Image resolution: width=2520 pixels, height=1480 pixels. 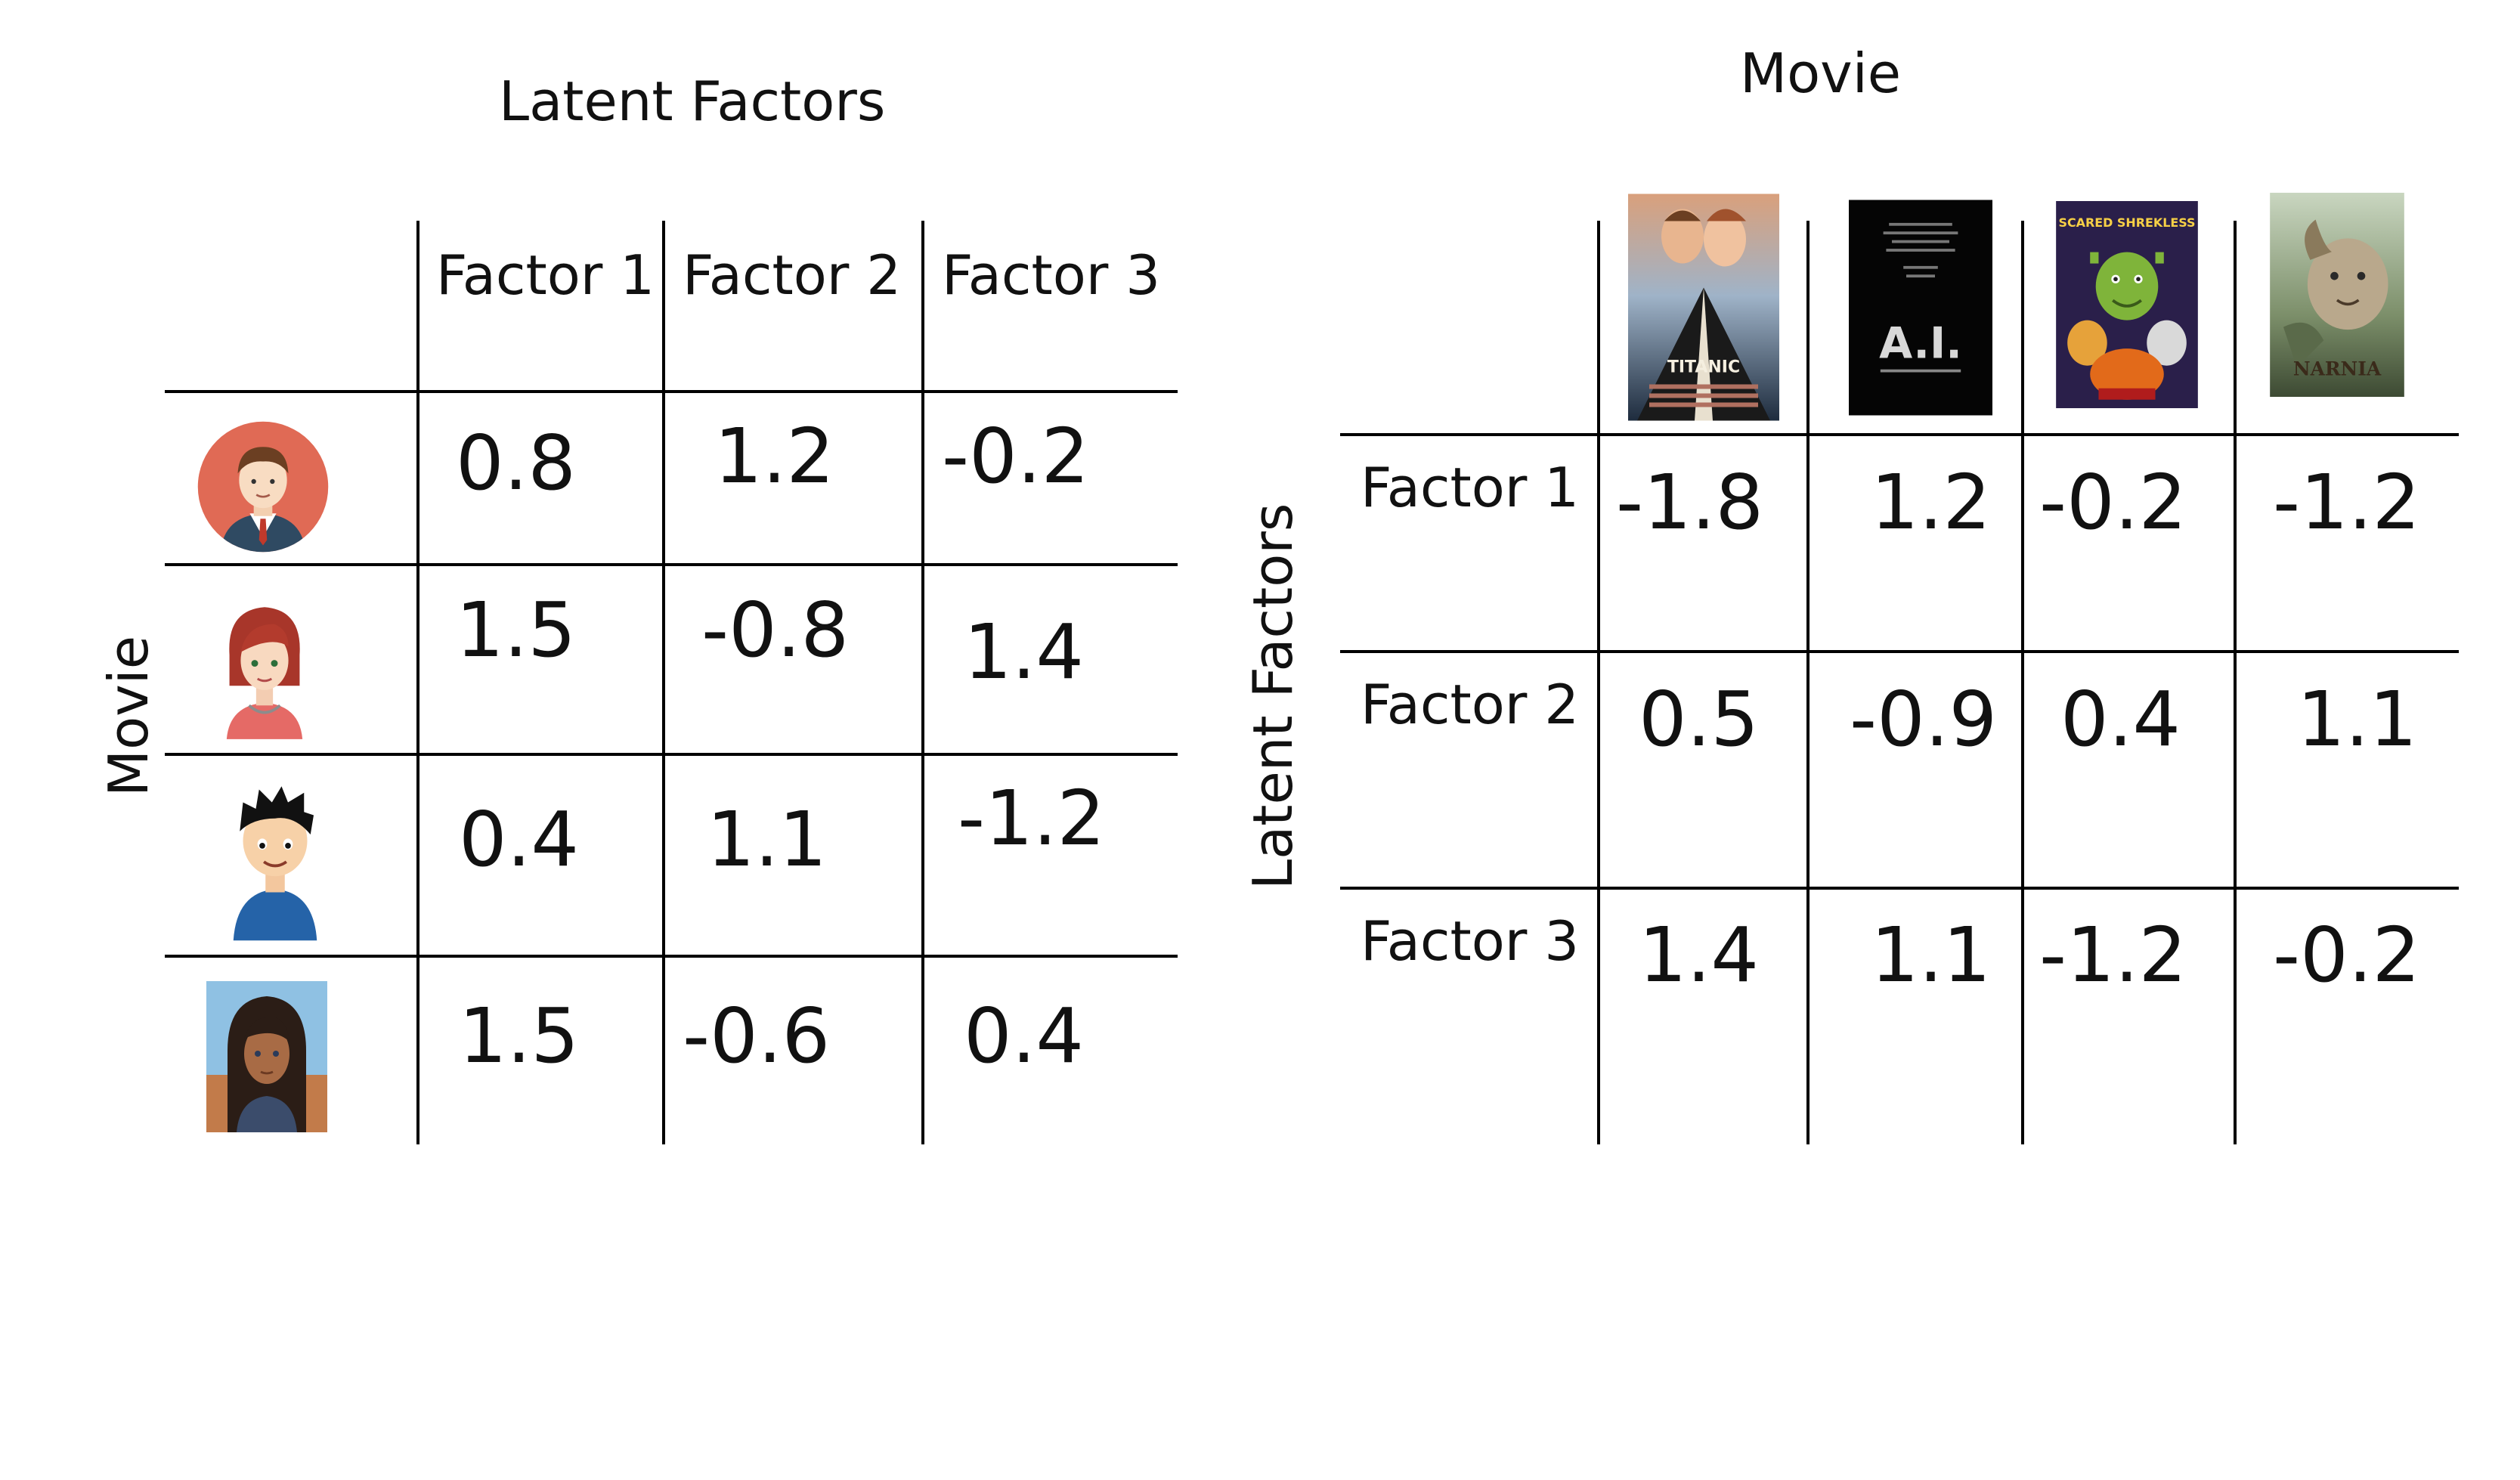 What do you see at coordinates (1024, 1036) in the screenshot?
I see `left-cell-r4-c3: 0.4` at bounding box center [1024, 1036].